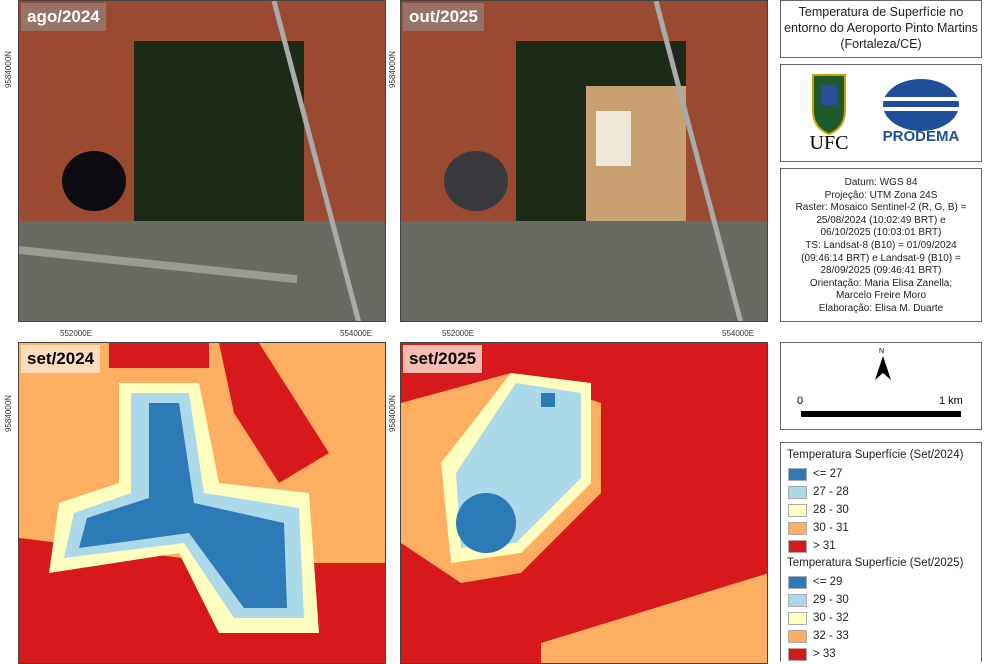  What do you see at coordinates (881, 283) in the screenshot?
I see `info-line: Orientação: Maria Elisa Zanella;` at bounding box center [881, 283].